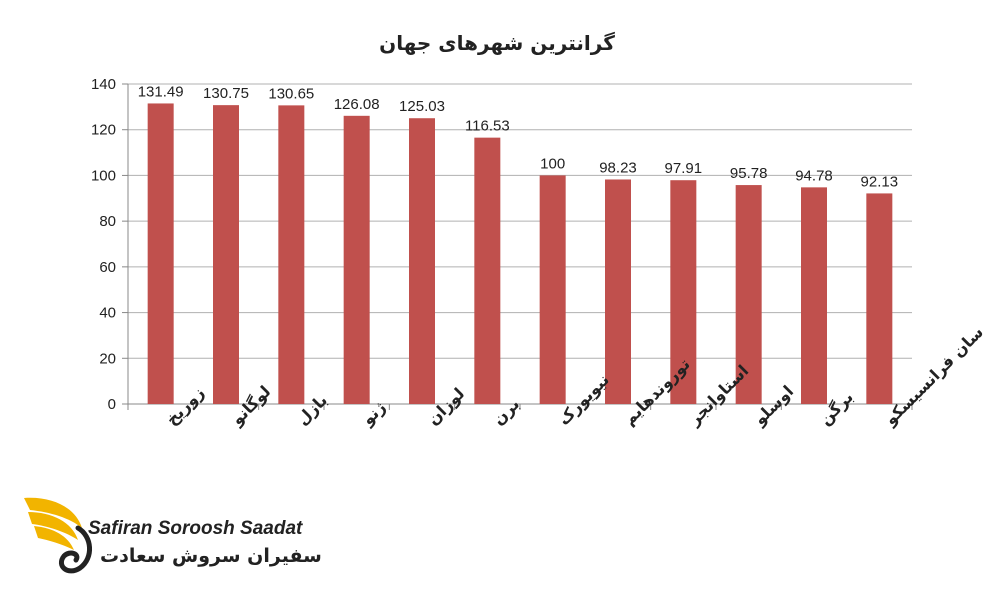 Image resolution: width=1000 pixels, height=600 pixels. What do you see at coordinates (684, 168) in the screenshot?
I see `data-label: 97.91` at bounding box center [684, 168].